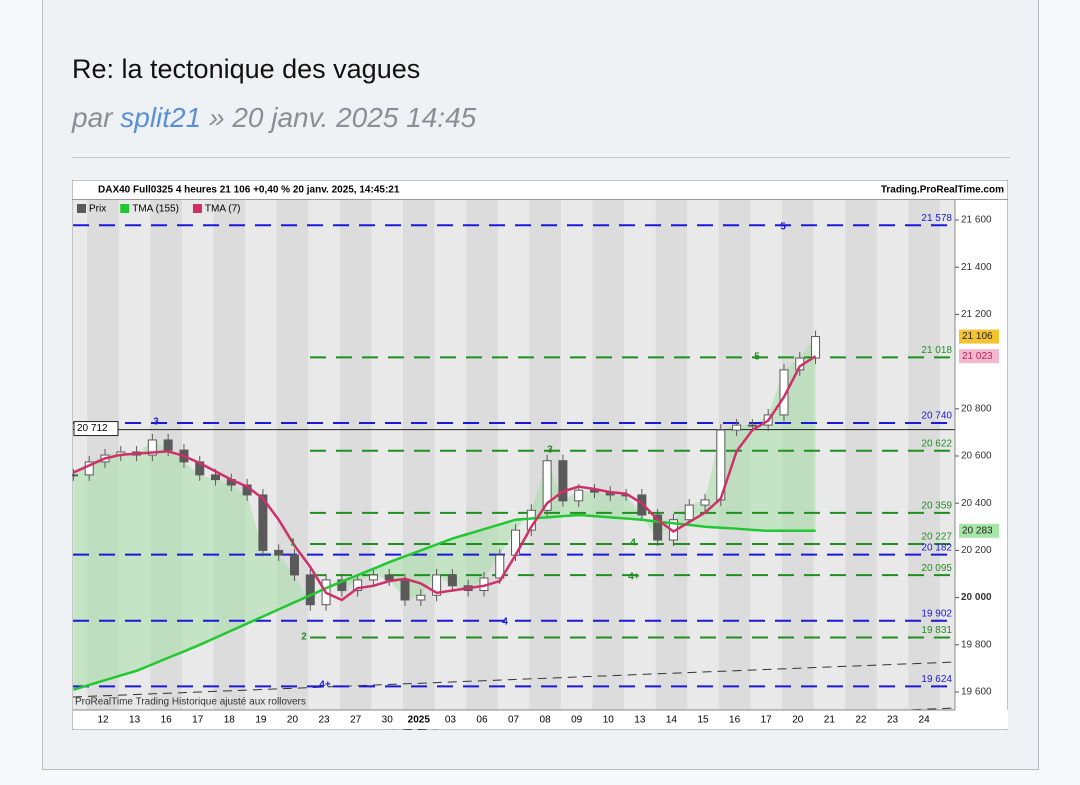 The height and width of the screenshot is (785, 1080). What do you see at coordinates (356, 720) in the screenshot?
I see `x-tick-label: 27` at bounding box center [356, 720].